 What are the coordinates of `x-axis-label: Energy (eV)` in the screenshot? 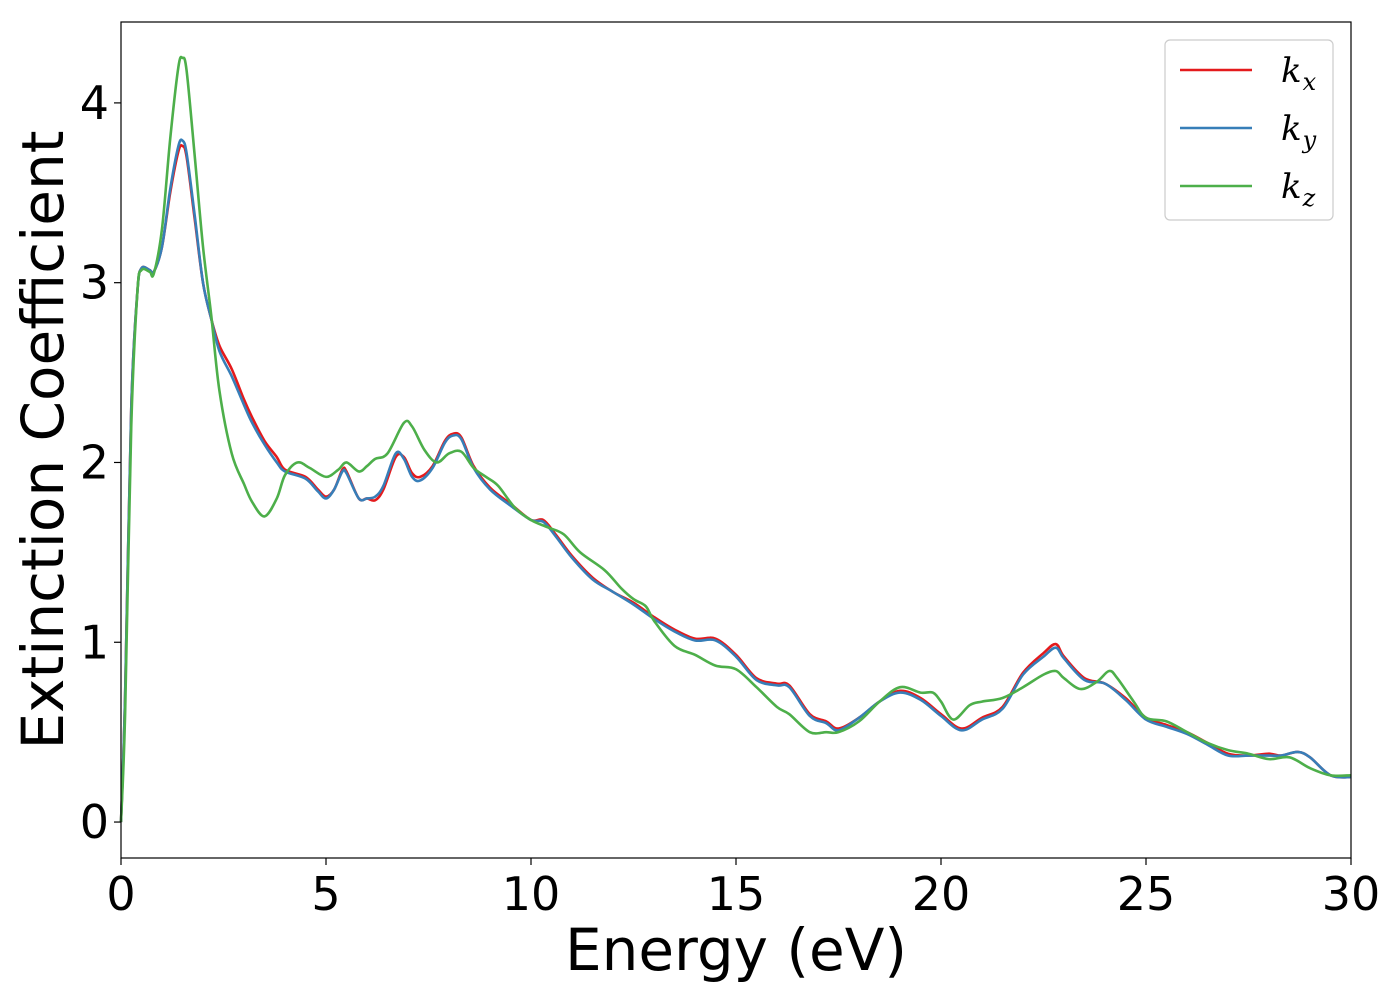 It's located at (736, 950).